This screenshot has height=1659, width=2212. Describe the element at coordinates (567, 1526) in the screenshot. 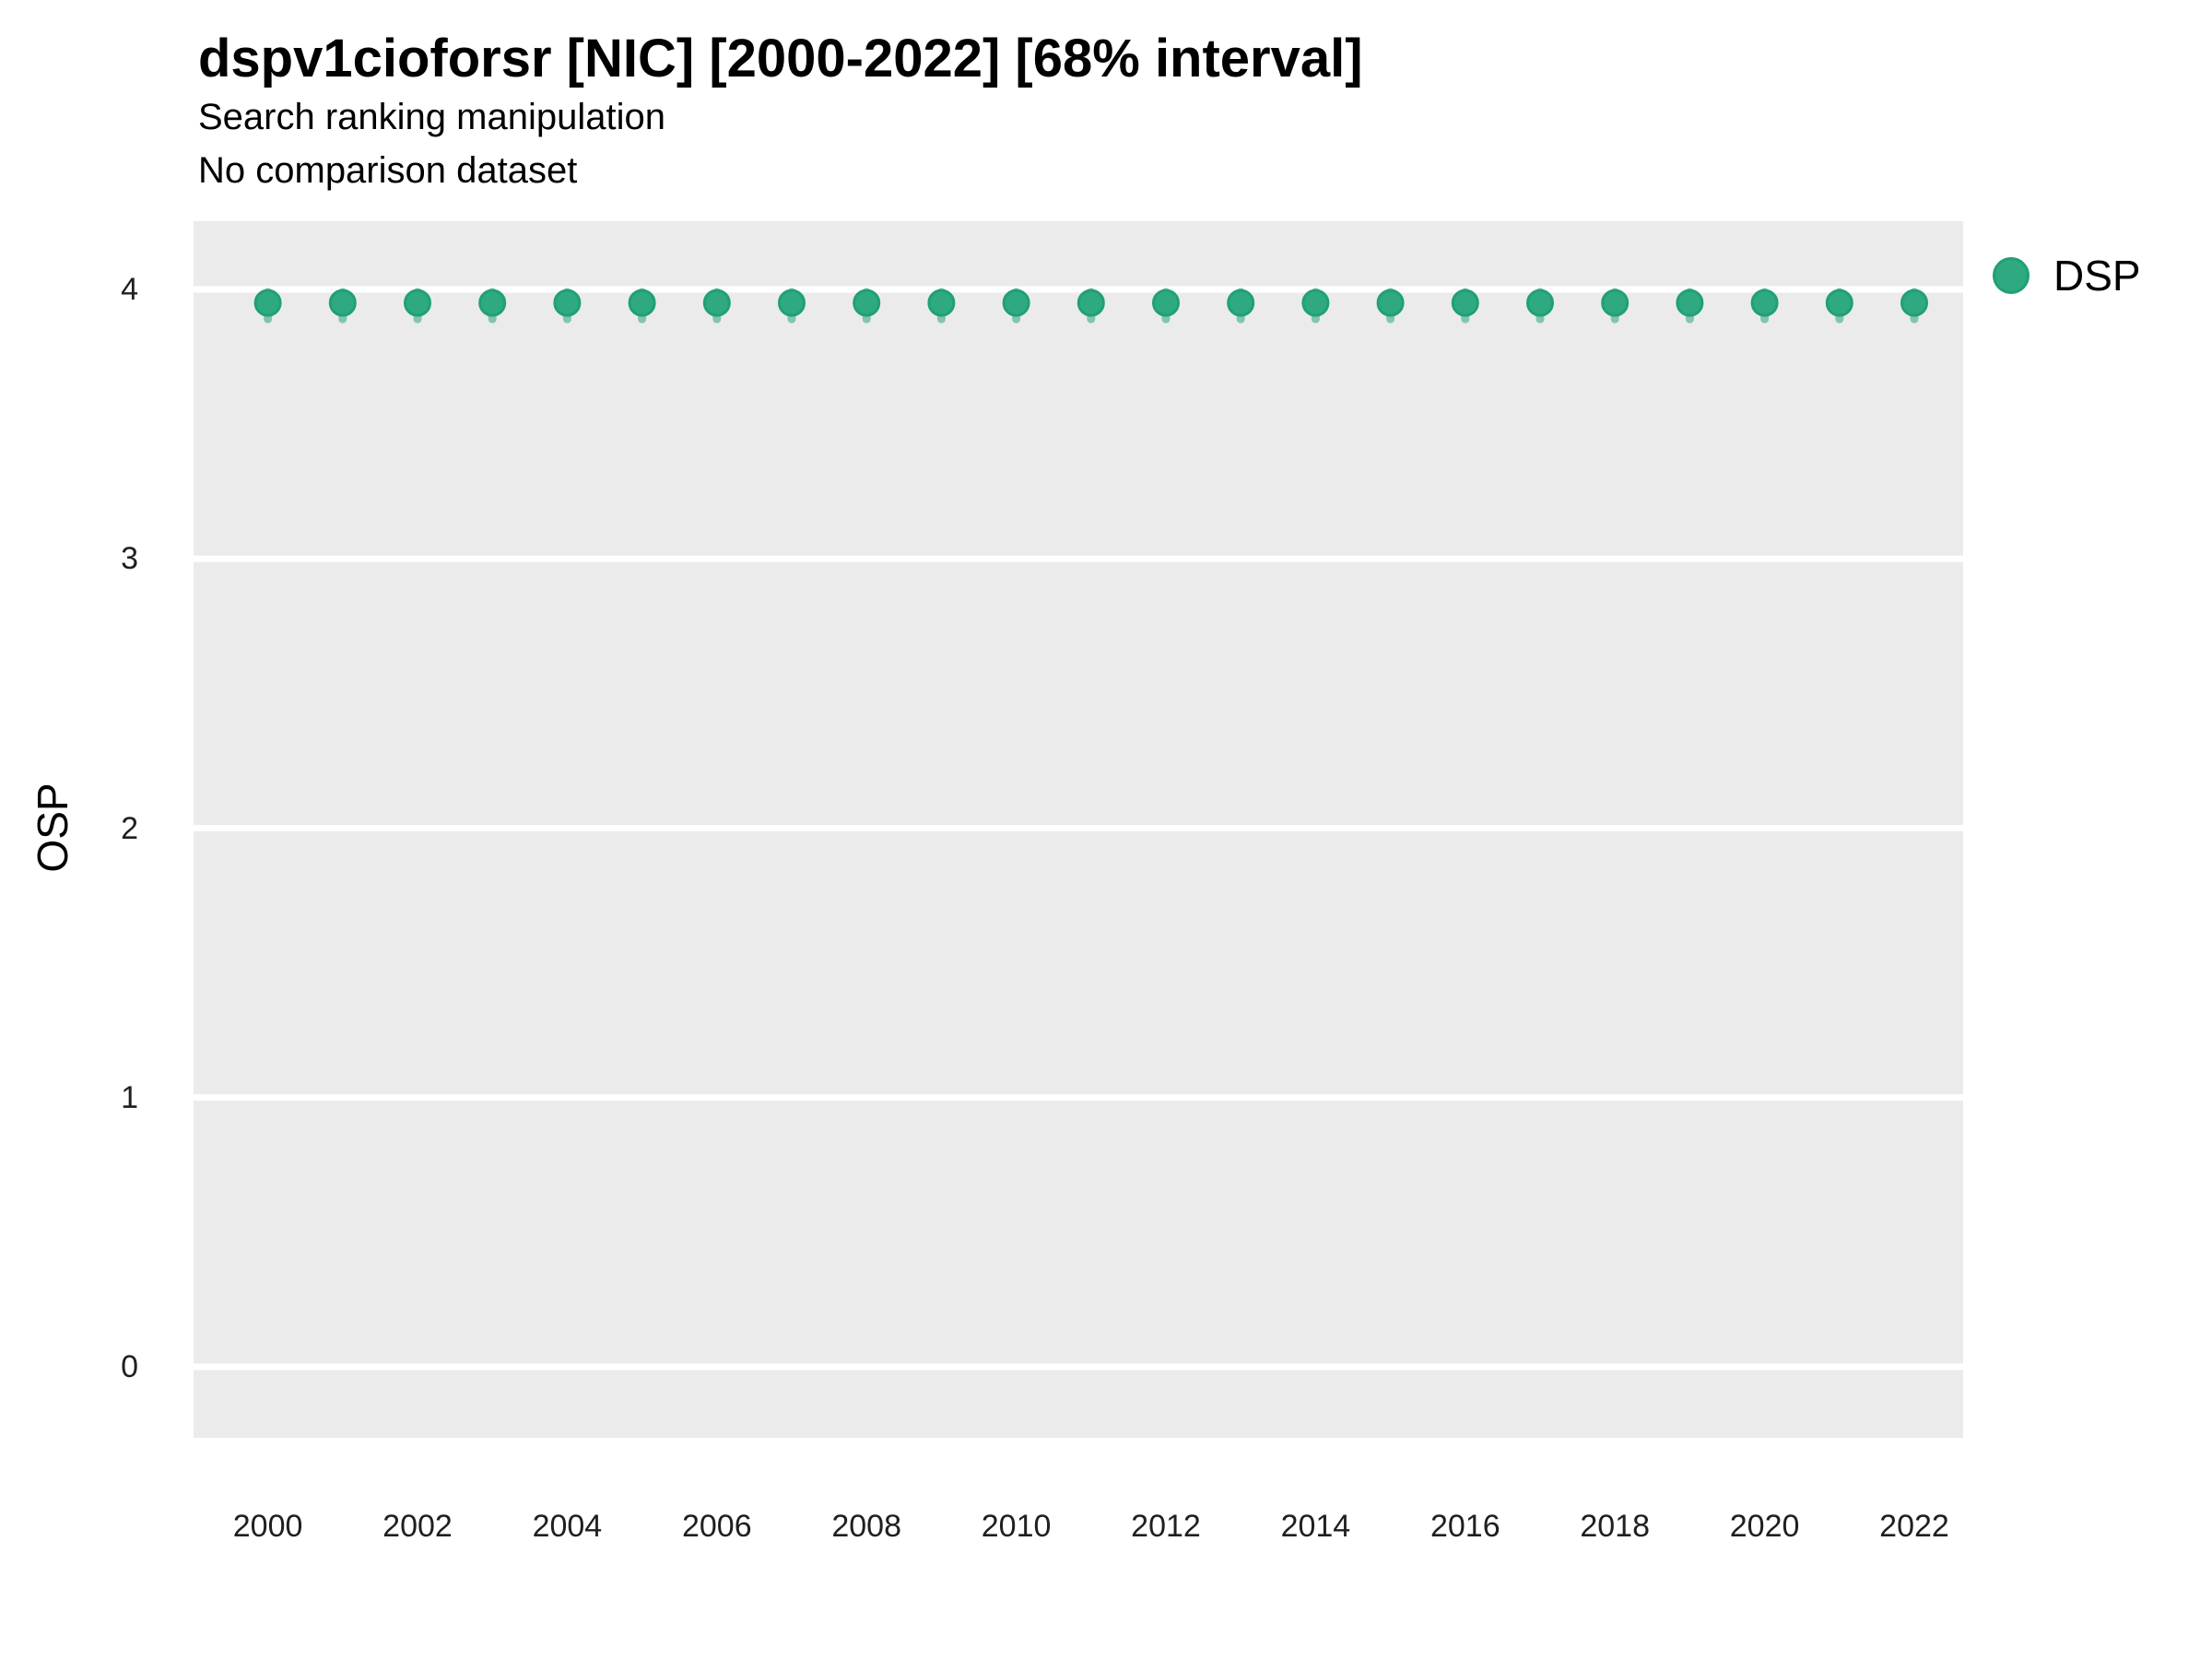

I see `x-tick-label-2004: 2004` at that location.